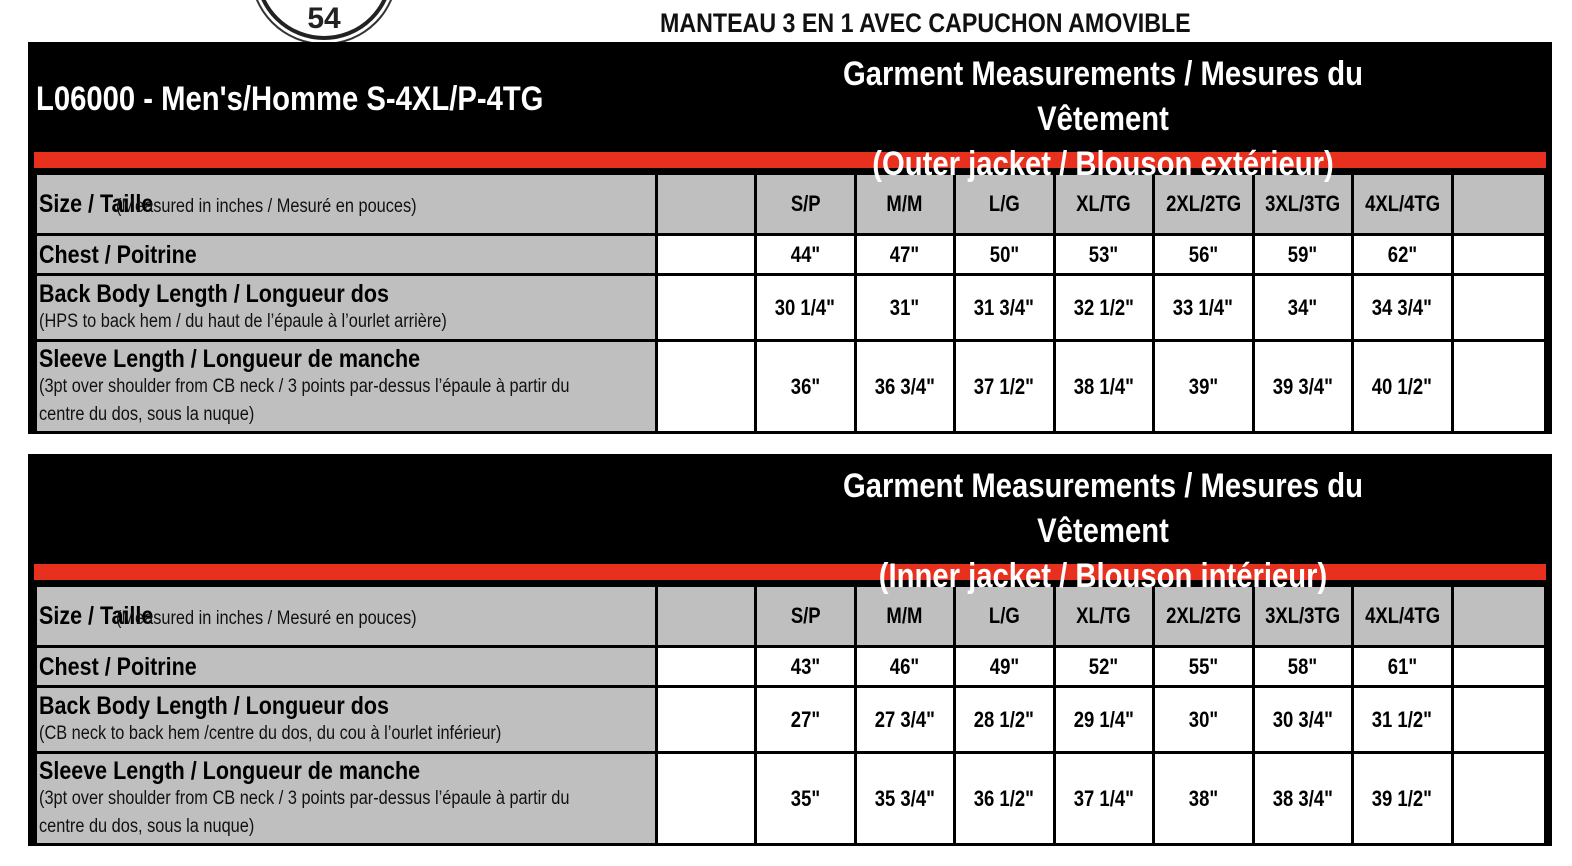  What do you see at coordinates (805, 307) in the screenshot?
I see `measurement-cell: 30 1/4"` at bounding box center [805, 307].